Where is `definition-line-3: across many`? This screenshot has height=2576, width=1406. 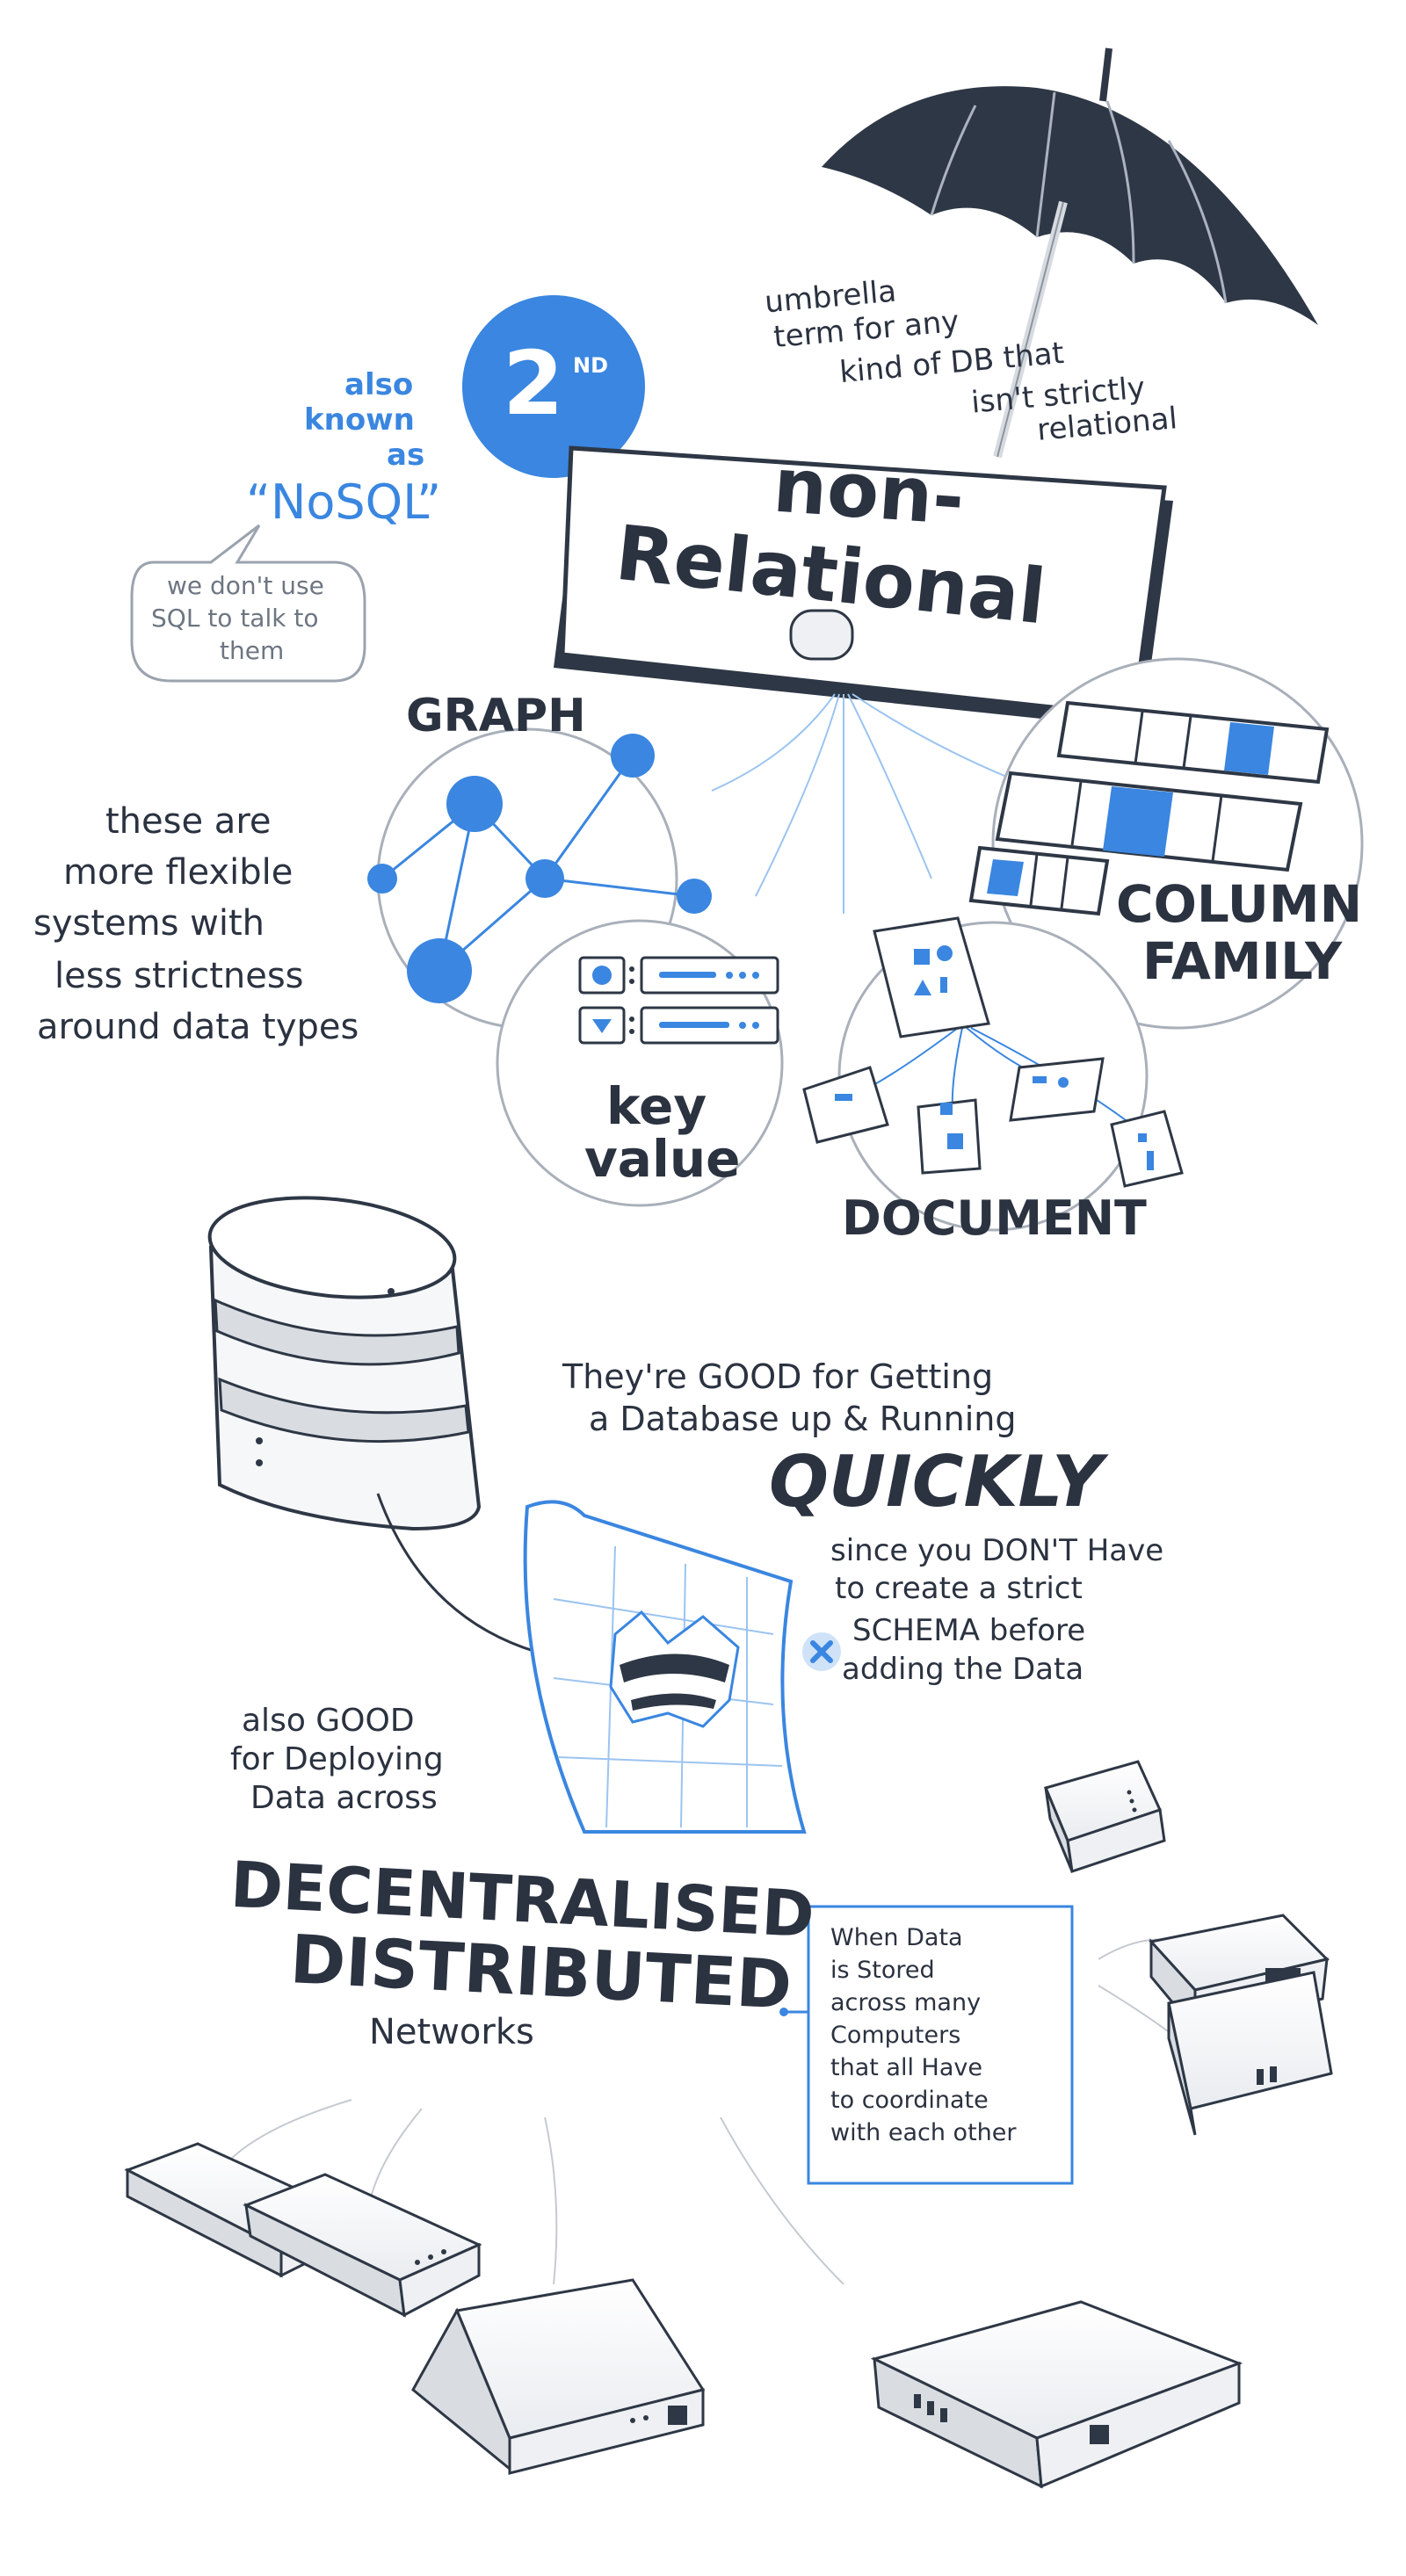 definition-line-3: across many is located at coordinates (906, 2002).